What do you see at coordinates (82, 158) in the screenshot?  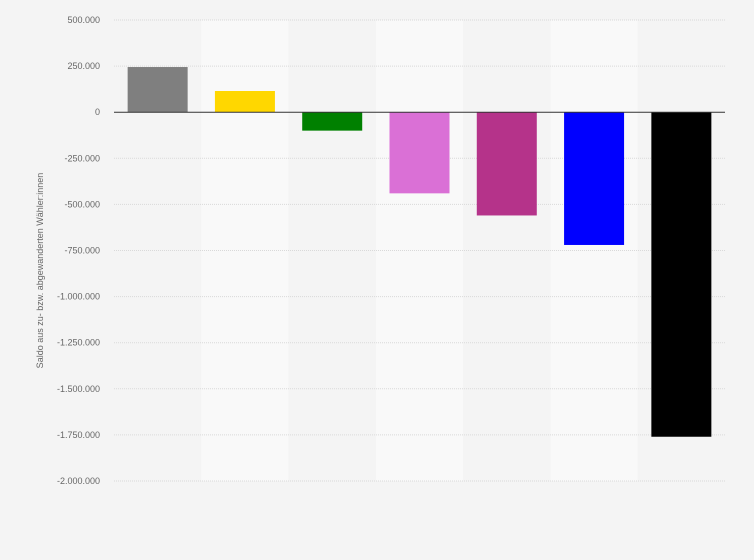 I see `y-tick-label: -250.000` at bounding box center [82, 158].